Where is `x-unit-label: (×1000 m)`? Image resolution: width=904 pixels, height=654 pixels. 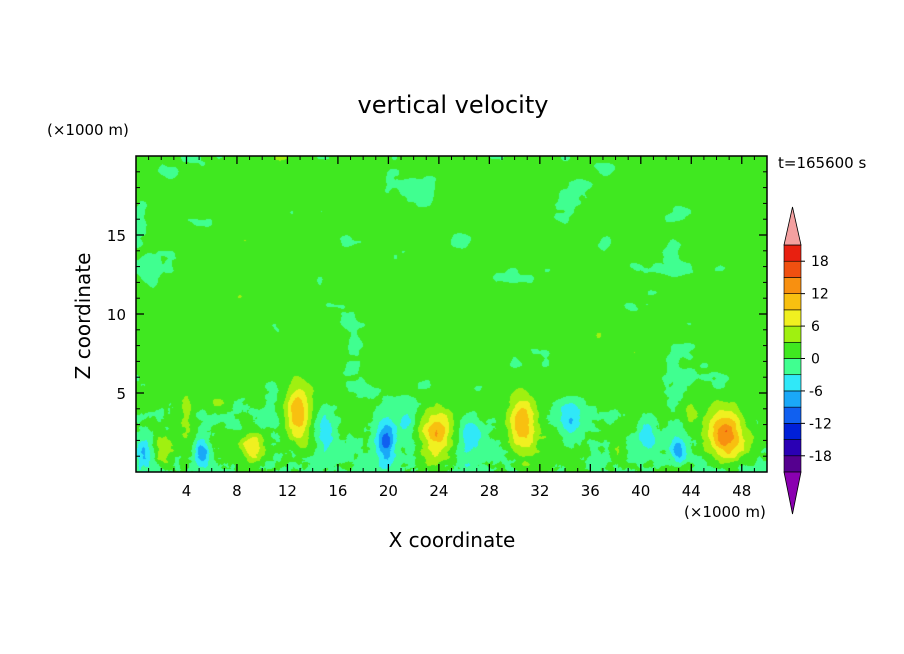 x-unit-label: (×1000 m) is located at coordinates (725, 512).